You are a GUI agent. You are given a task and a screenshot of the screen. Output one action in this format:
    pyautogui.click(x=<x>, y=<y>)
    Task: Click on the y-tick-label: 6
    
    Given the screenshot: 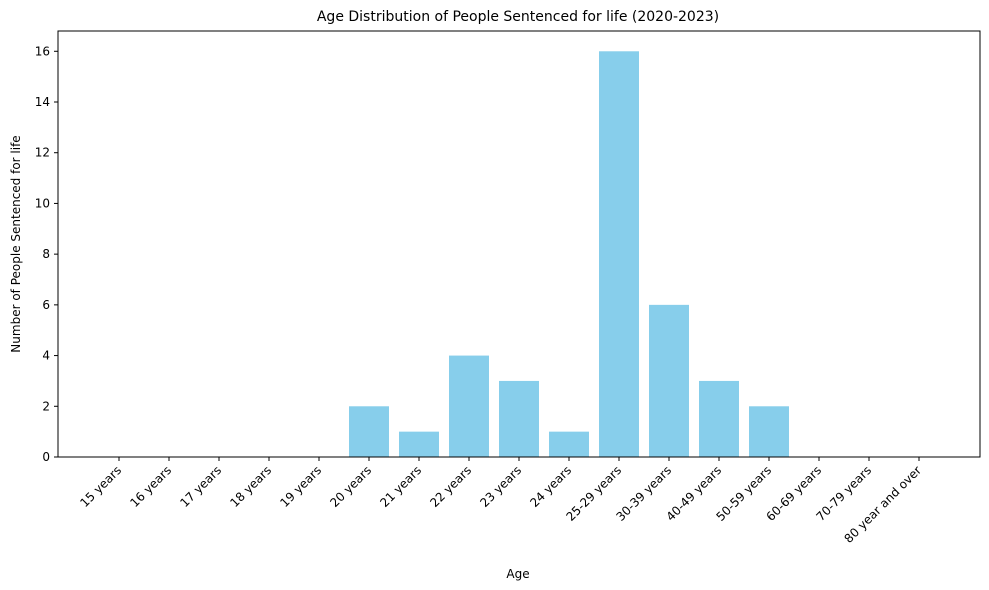 What is the action you would take?
    pyautogui.click(x=46, y=305)
    